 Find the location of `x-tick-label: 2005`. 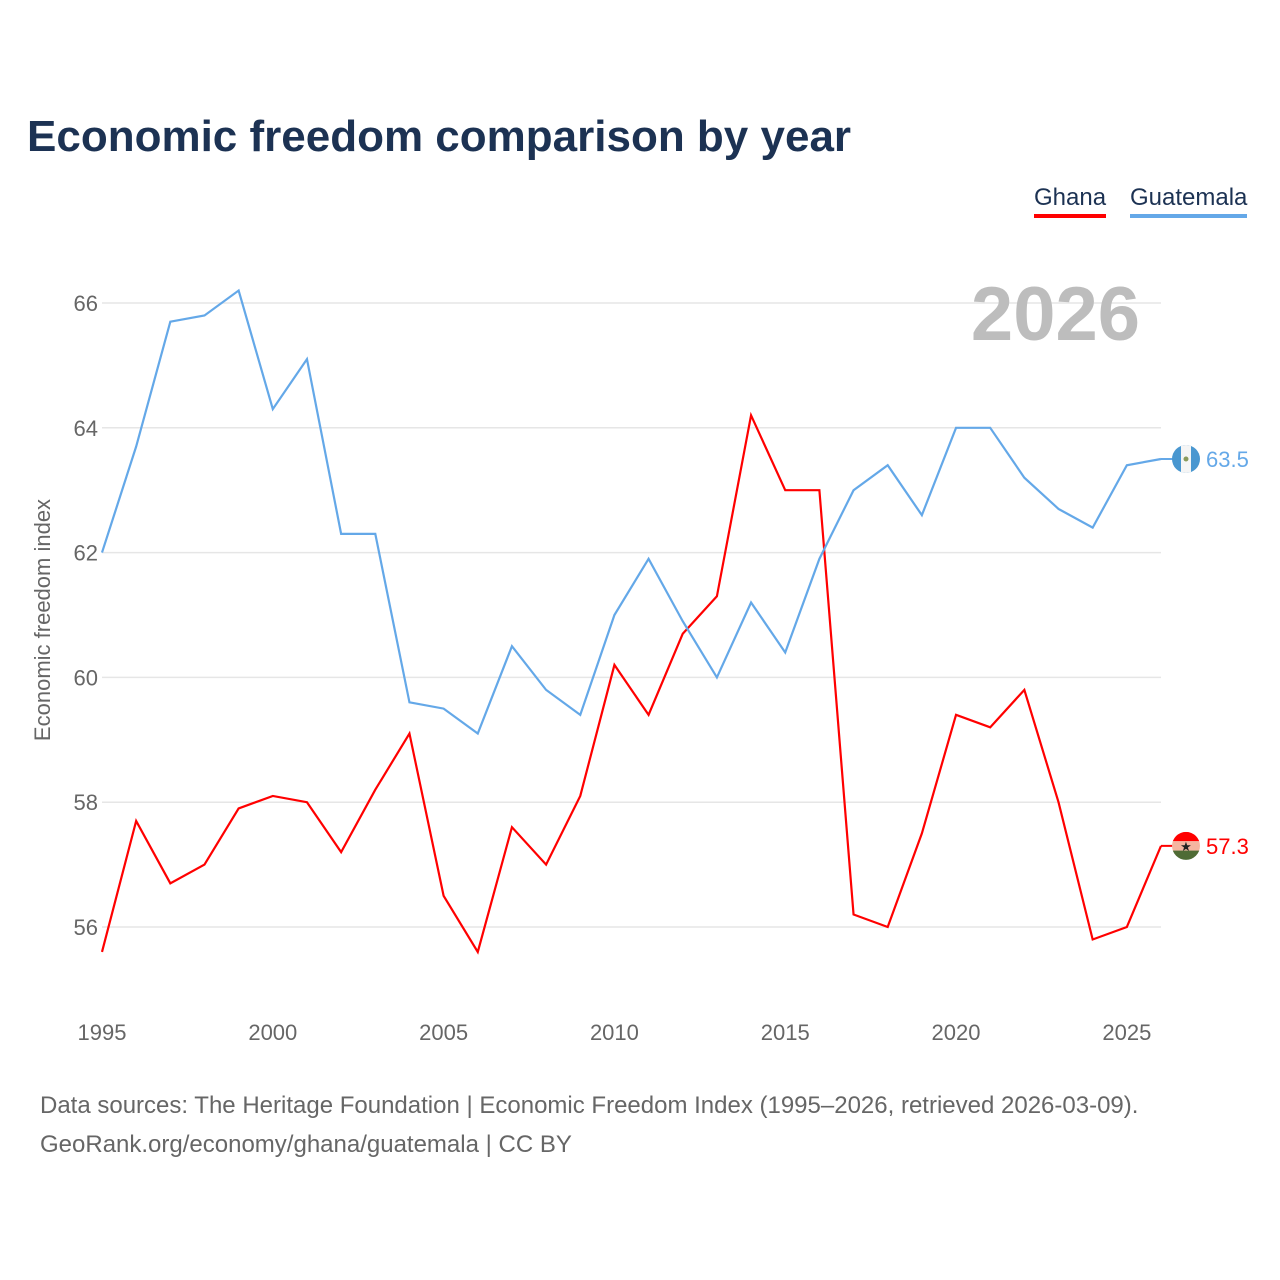

x-tick-label: 2005 is located at coordinates (443, 1032).